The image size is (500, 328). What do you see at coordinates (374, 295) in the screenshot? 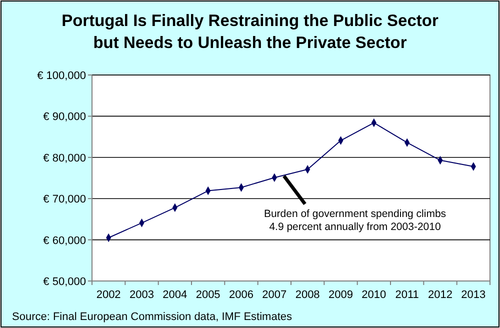
I see `x-tick-label: 2010` at bounding box center [374, 295].